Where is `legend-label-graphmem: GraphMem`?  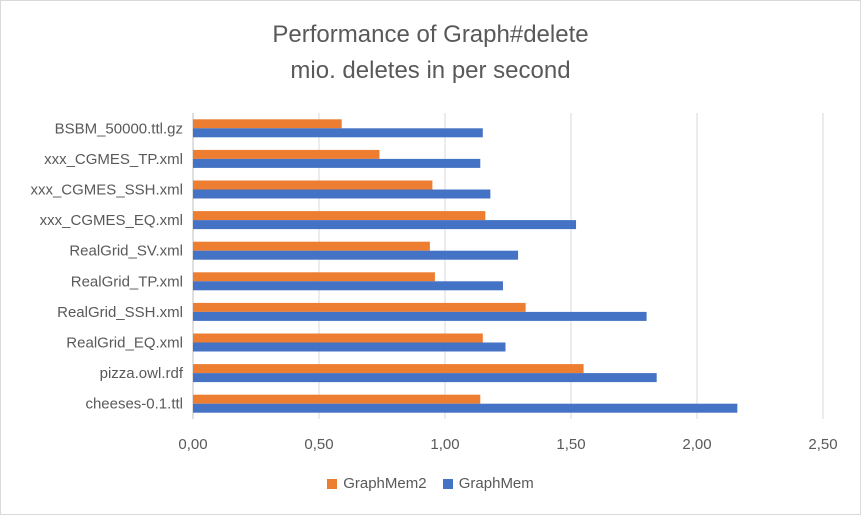 legend-label-graphmem: GraphMem is located at coordinates (496, 483).